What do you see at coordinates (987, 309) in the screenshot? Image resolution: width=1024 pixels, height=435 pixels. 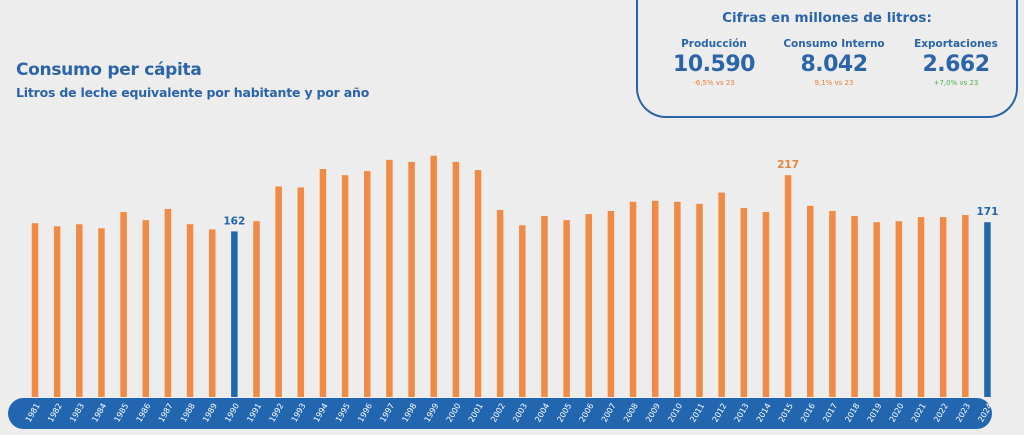 I see `bar-2024` at bounding box center [987, 309].